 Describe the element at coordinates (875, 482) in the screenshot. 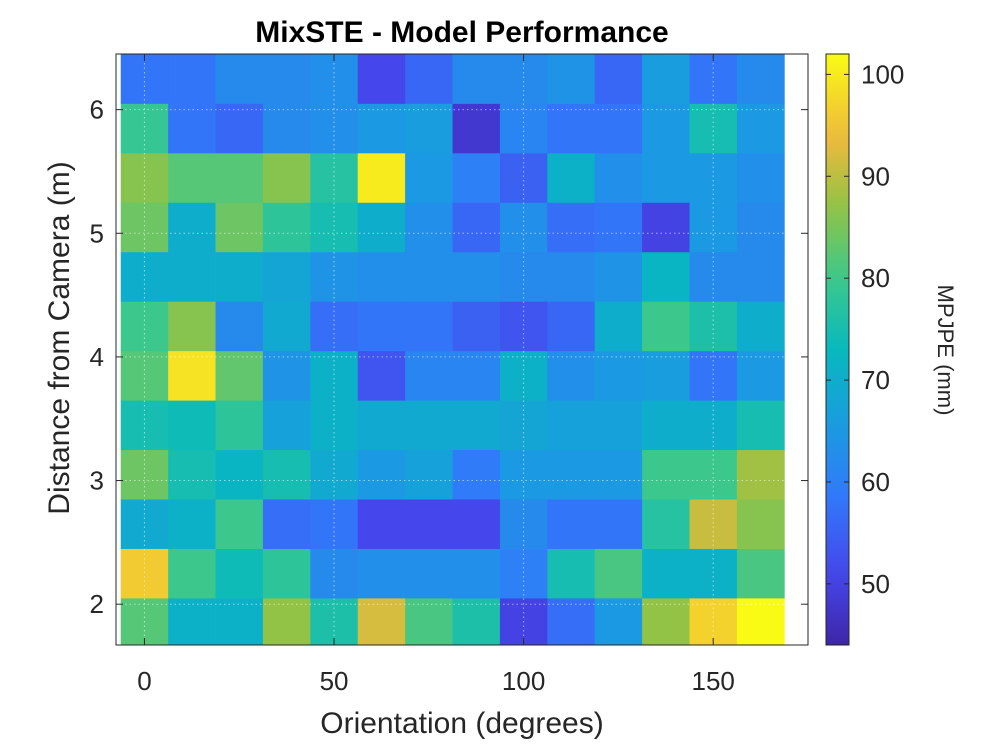

I see `colorbar-tick-label: 60` at that location.